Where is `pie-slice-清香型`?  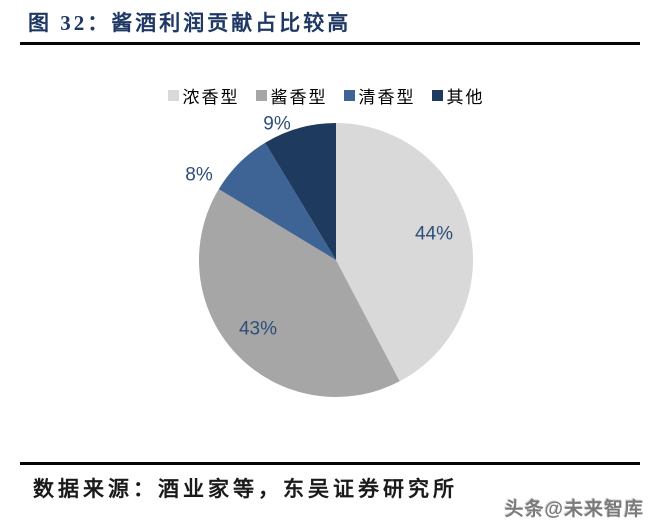 pie-slice-清香型 is located at coordinates (277, 201).